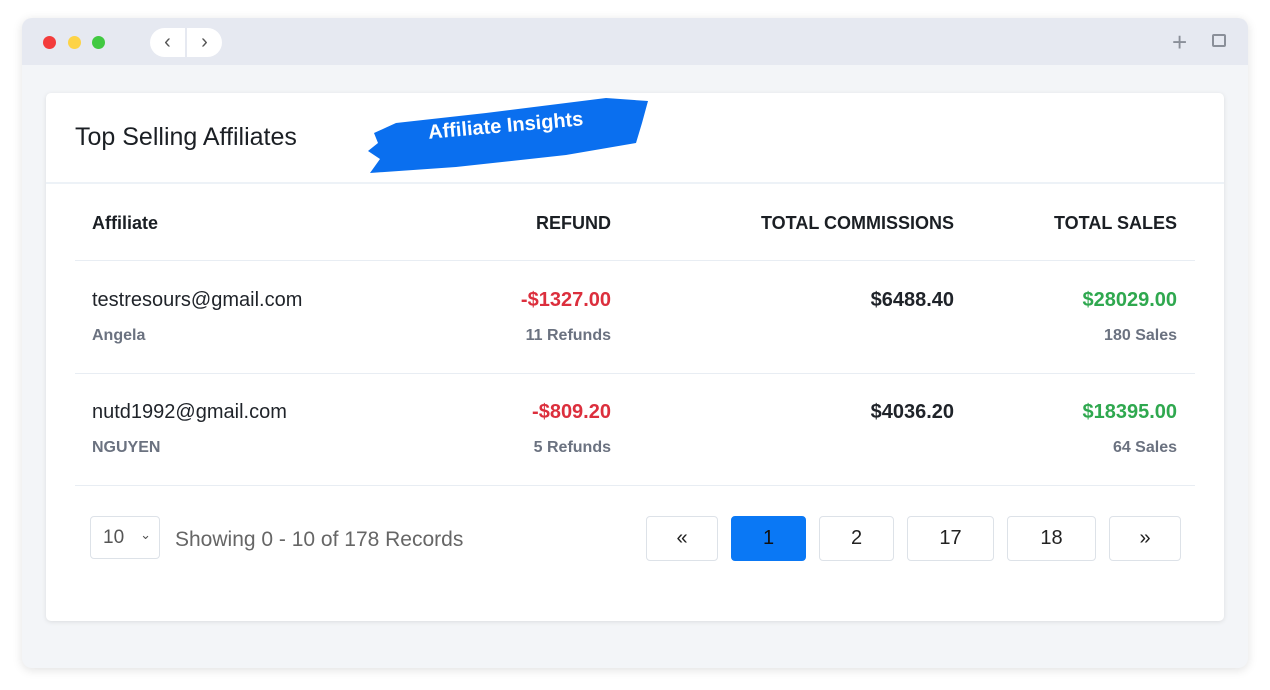  What do you see at coordinates (145, 534) in the screenshot?
I see `chevron-down-icon: ⌄` at bounding box center [145, 534].